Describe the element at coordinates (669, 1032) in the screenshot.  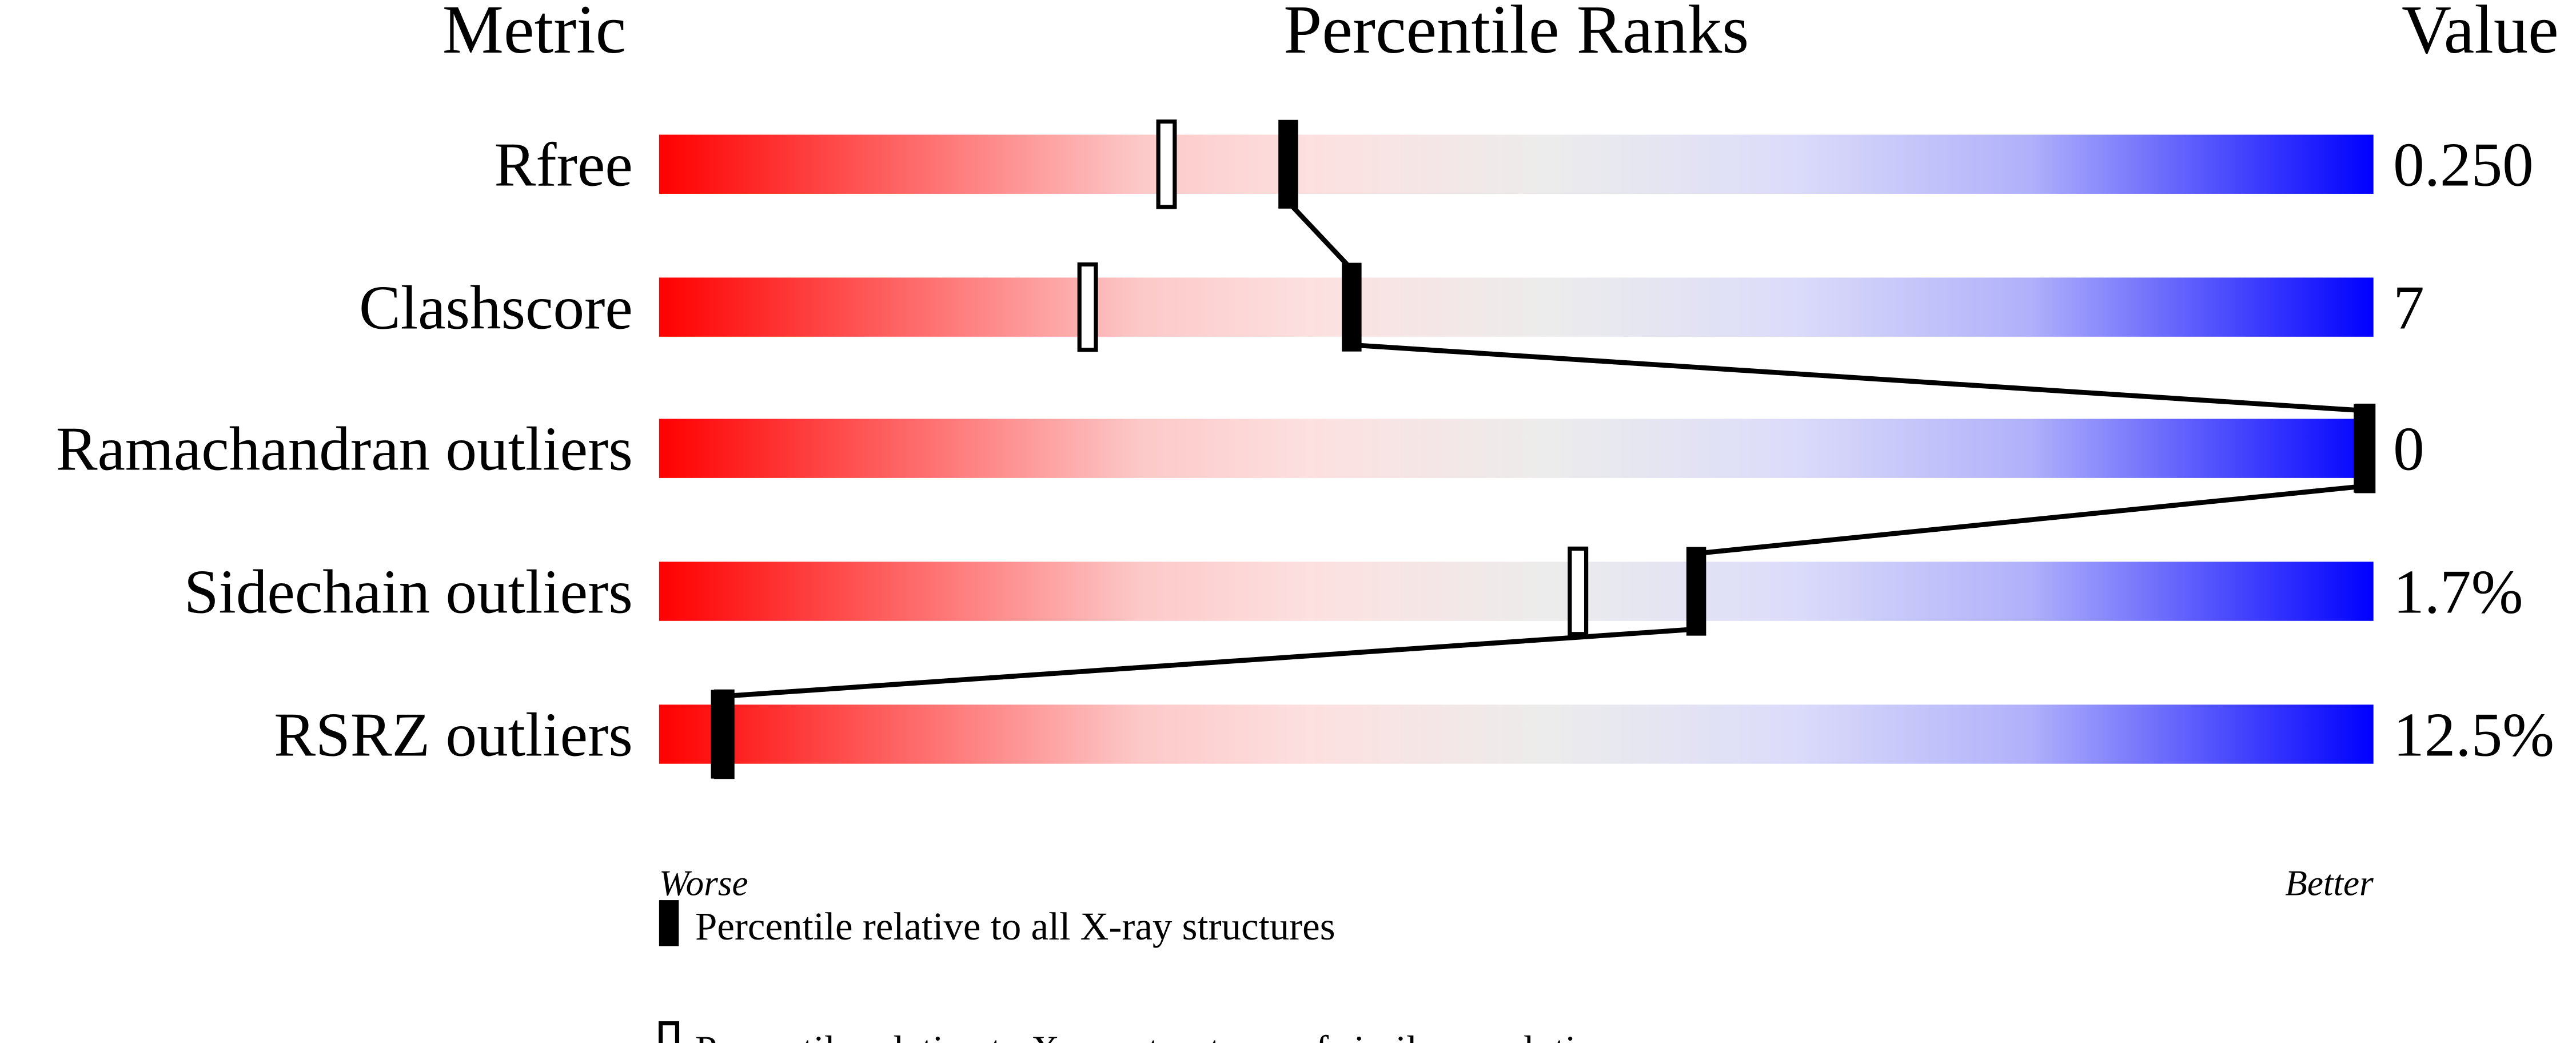
I see `legend-open-marker` at that location.